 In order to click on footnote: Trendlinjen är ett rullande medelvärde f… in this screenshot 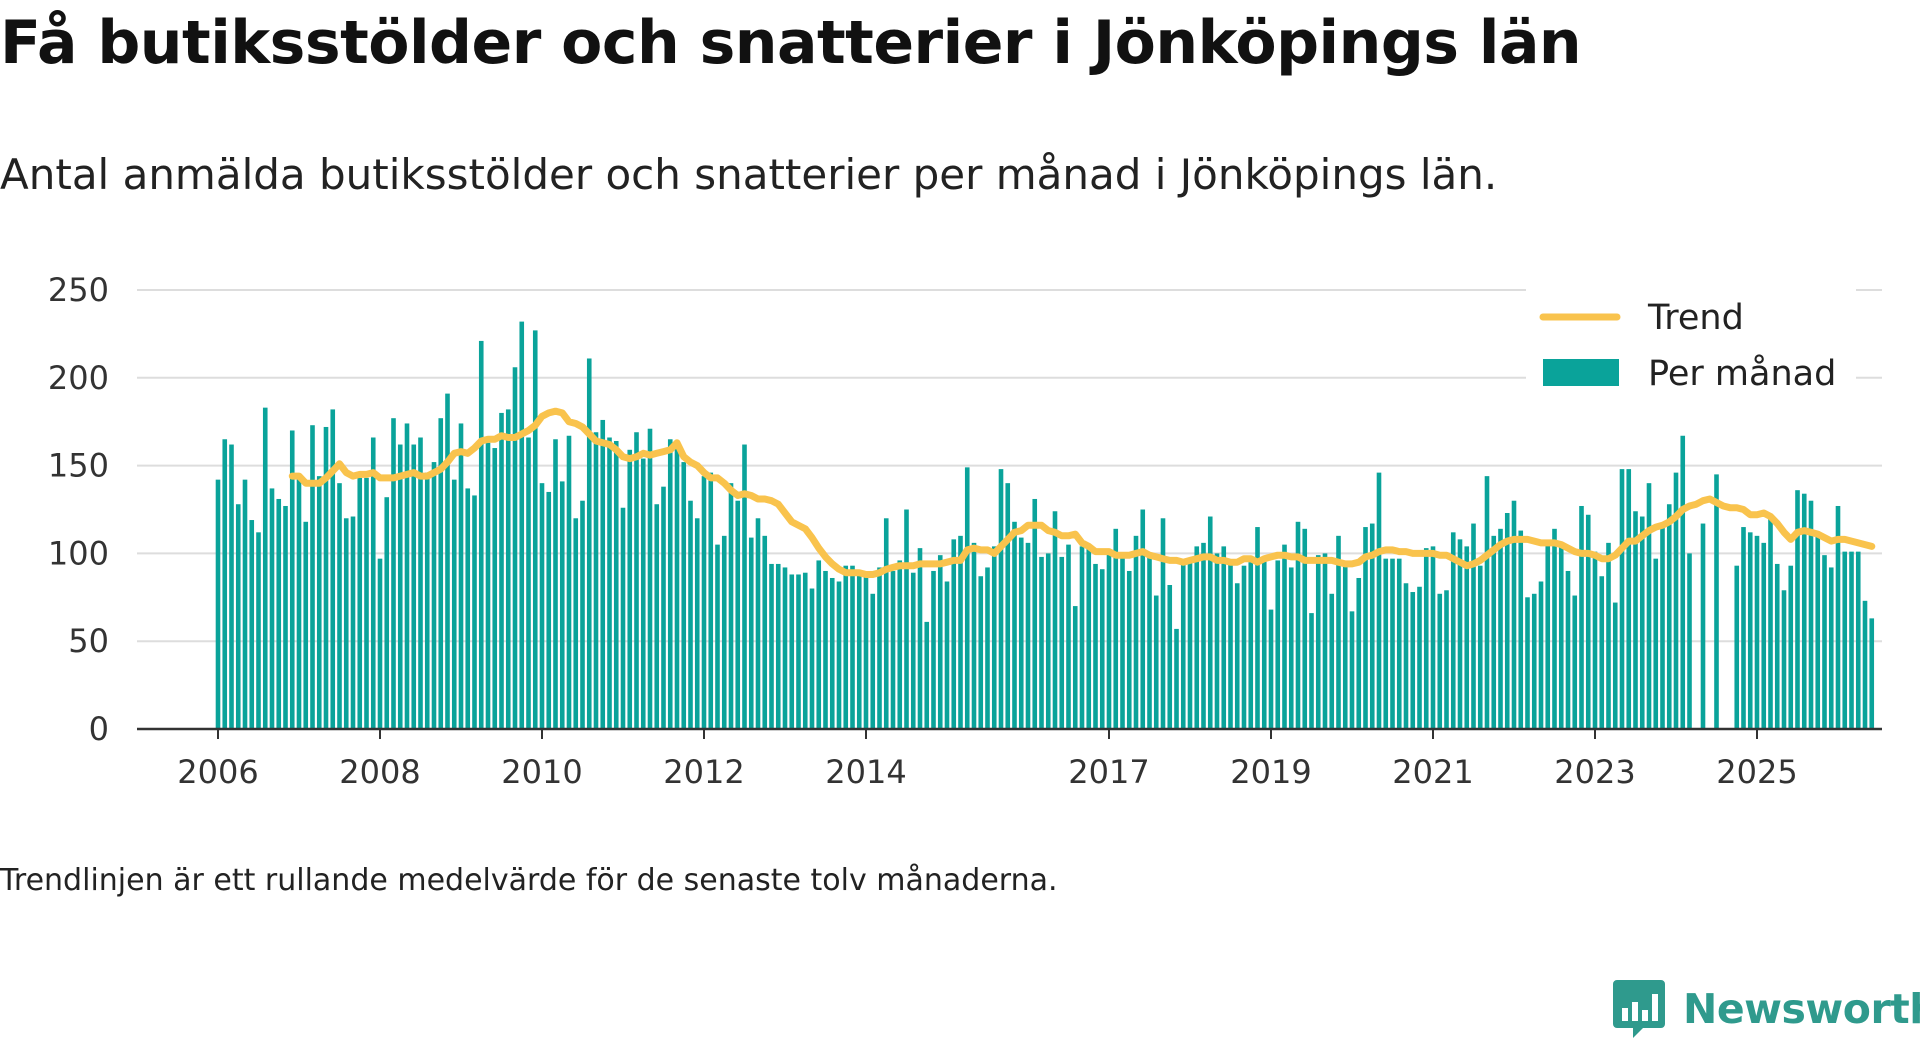, I will do `click(529, 880)`.